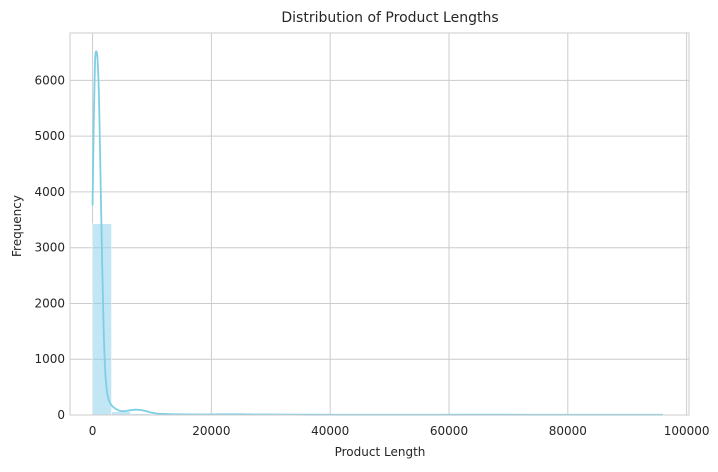  I want to click on x-tick-label: 20000, so click(211, 431).